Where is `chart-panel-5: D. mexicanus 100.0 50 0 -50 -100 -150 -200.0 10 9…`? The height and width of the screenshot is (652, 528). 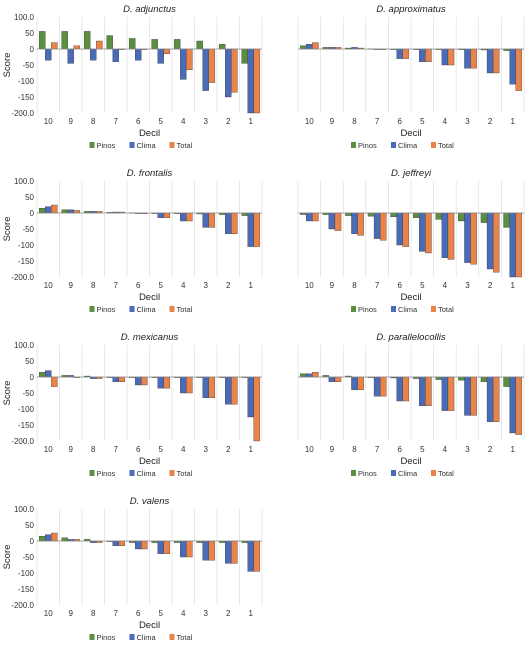 chart-panel-5: D. mexicanus 100.0 50 0 -50 -100 -150 -200.0 10 9… is located at coordinates (132, 405).